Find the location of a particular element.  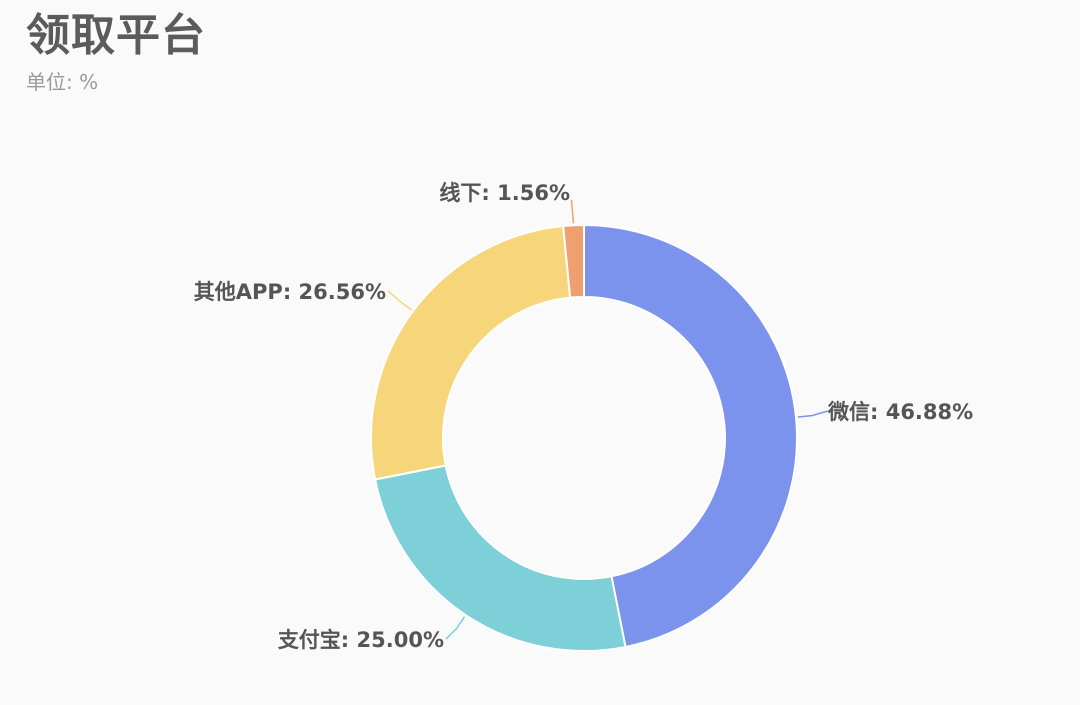

chart-title: 领取平台 is located at coordinates (116, 35).